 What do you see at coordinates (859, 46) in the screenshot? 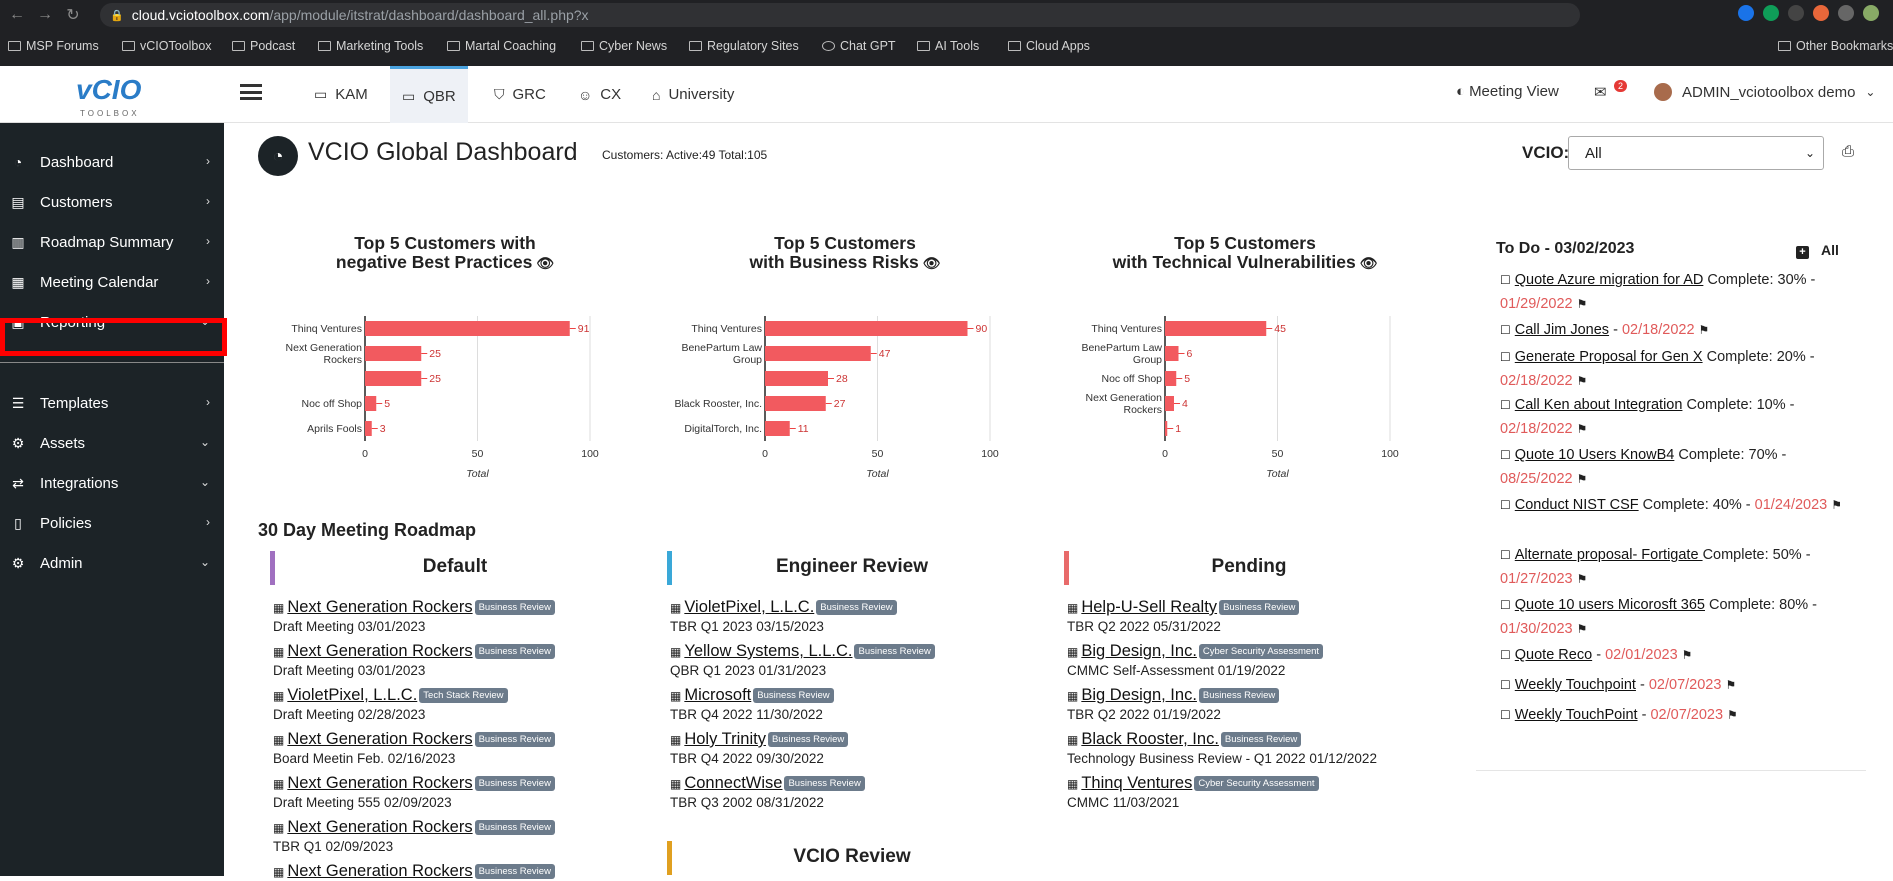
I see `bookmark: Chat GPT` at bounding box center [859, 46].